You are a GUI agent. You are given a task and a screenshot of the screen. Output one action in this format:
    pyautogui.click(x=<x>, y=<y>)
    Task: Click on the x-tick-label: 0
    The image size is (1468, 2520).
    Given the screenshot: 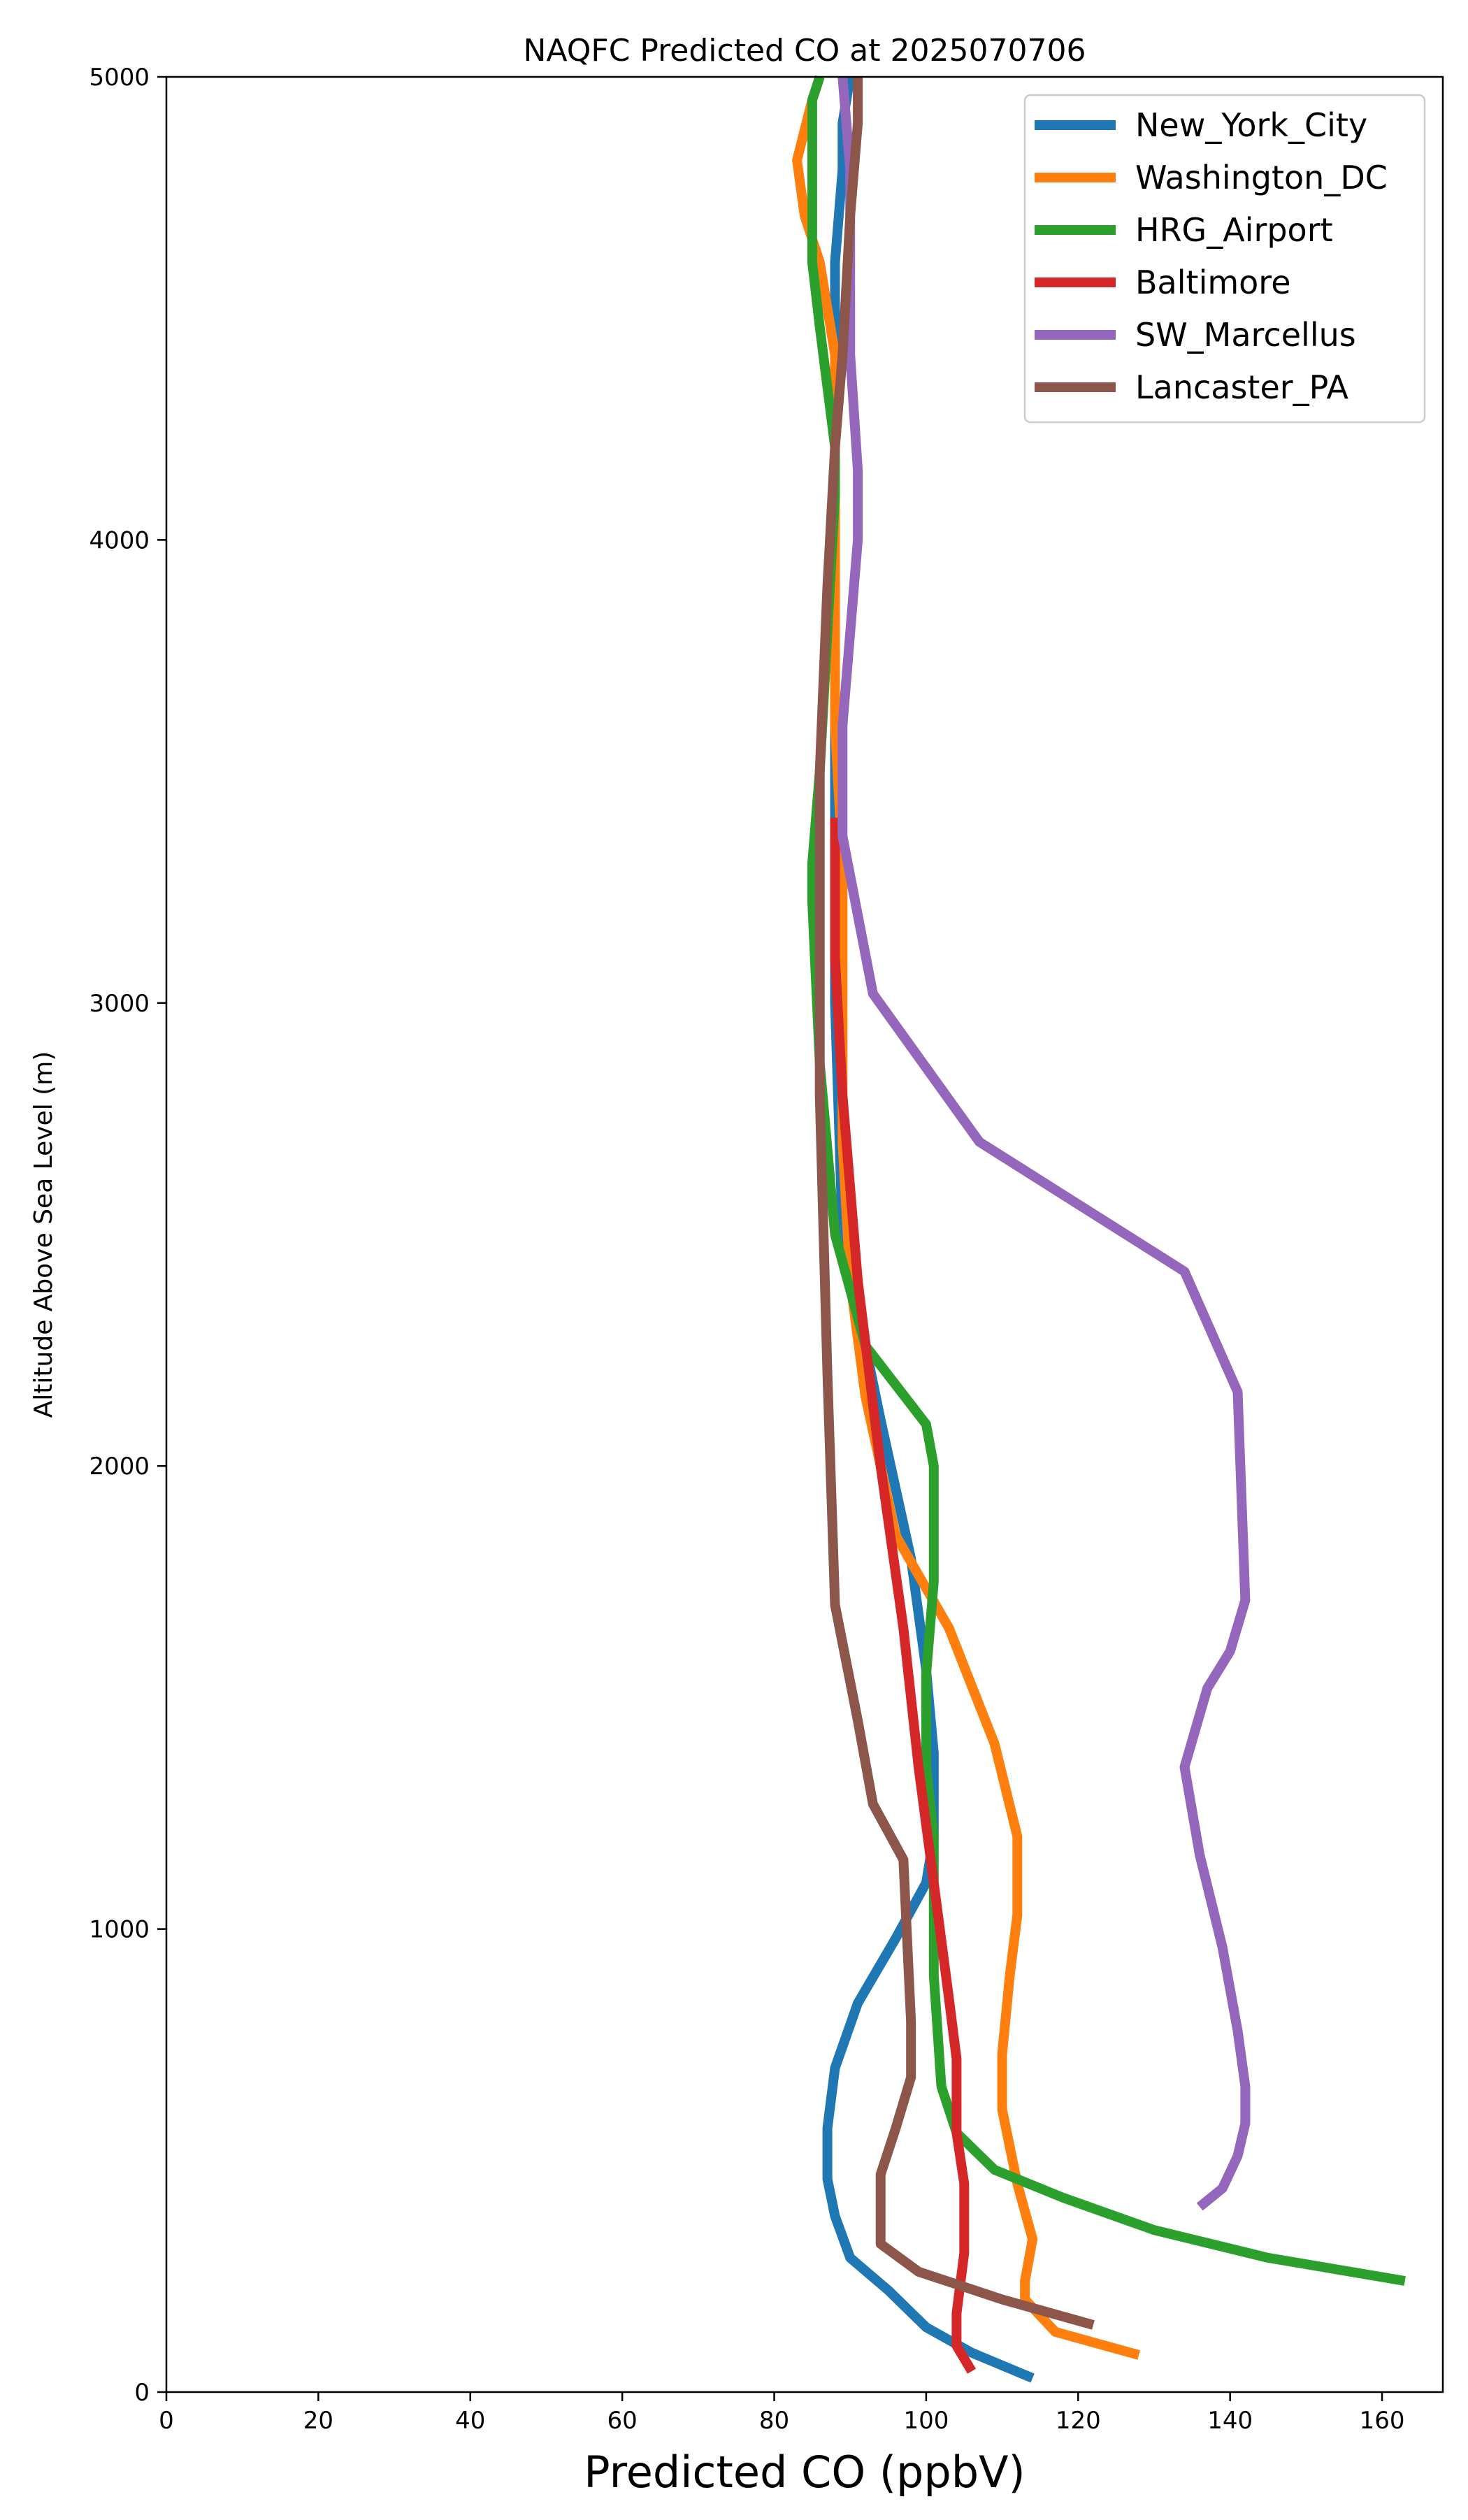 What is the action you would take?
    pyautogui.click(x=166, y=2421)
    